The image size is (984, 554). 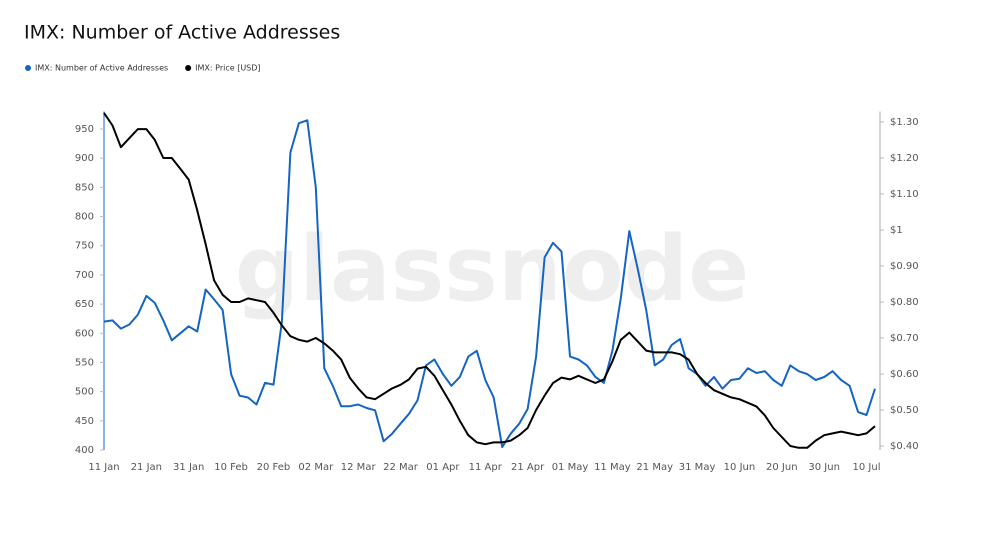 What do you see at coordinates (359, 467) in the screenshot?
I see `x-tick-label: 12 Mar` at bounding box center [359, 467].